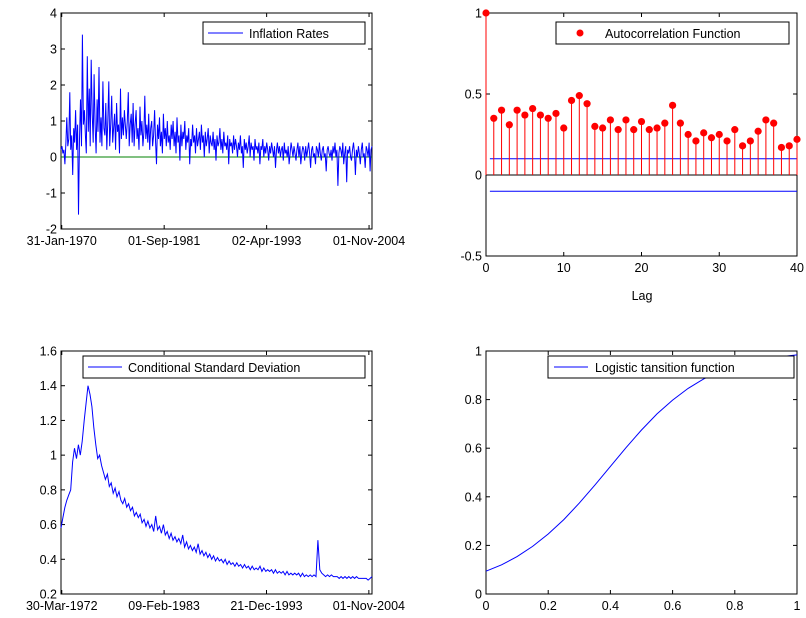  I want to click on legend-label: Autocorrelation Function, so click(673, 34).